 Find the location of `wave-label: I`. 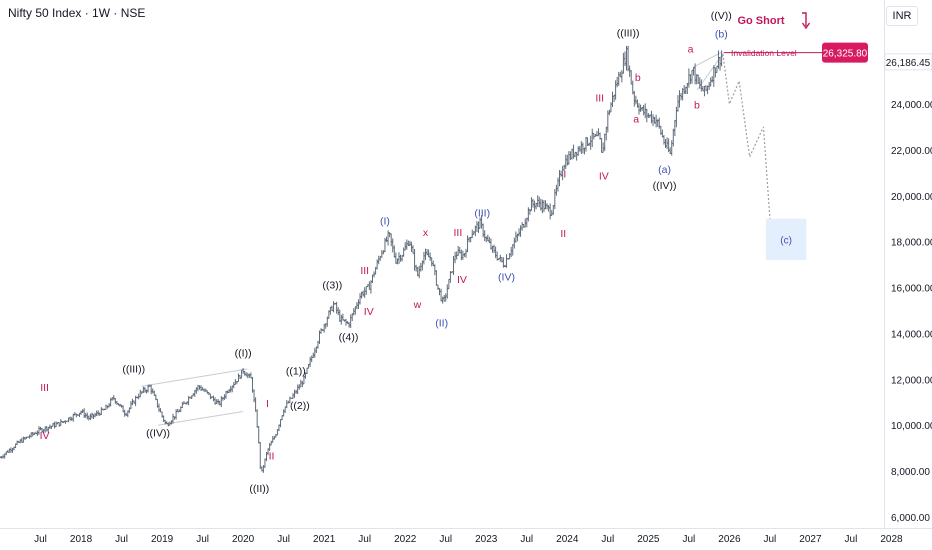

wave-label: I is located at coordinates (564, 174).